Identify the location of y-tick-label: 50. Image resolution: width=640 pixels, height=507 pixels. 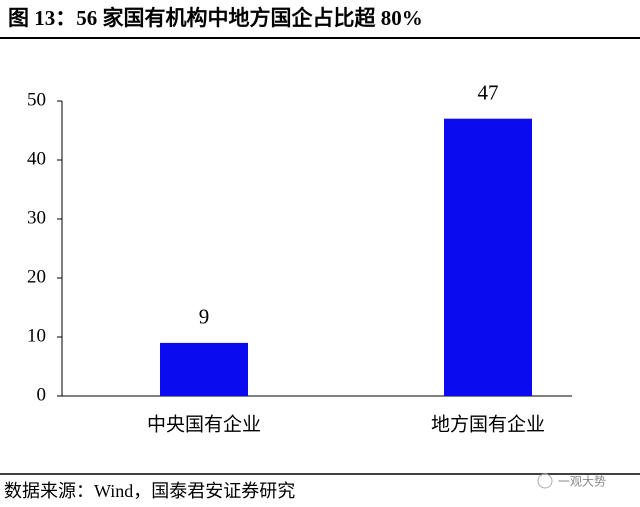
(36, 99).